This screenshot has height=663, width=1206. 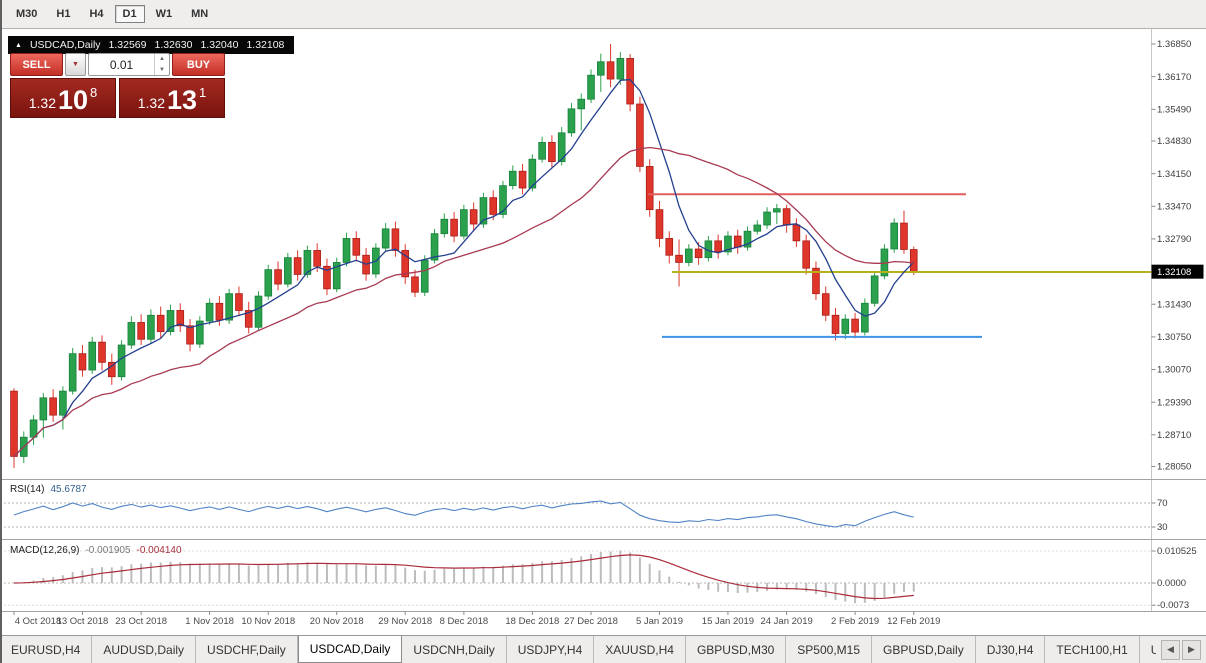 I want to click on timeframe-toolbar: M30 H1 H4 D1 W1 MN, so click(x=603, y=14).